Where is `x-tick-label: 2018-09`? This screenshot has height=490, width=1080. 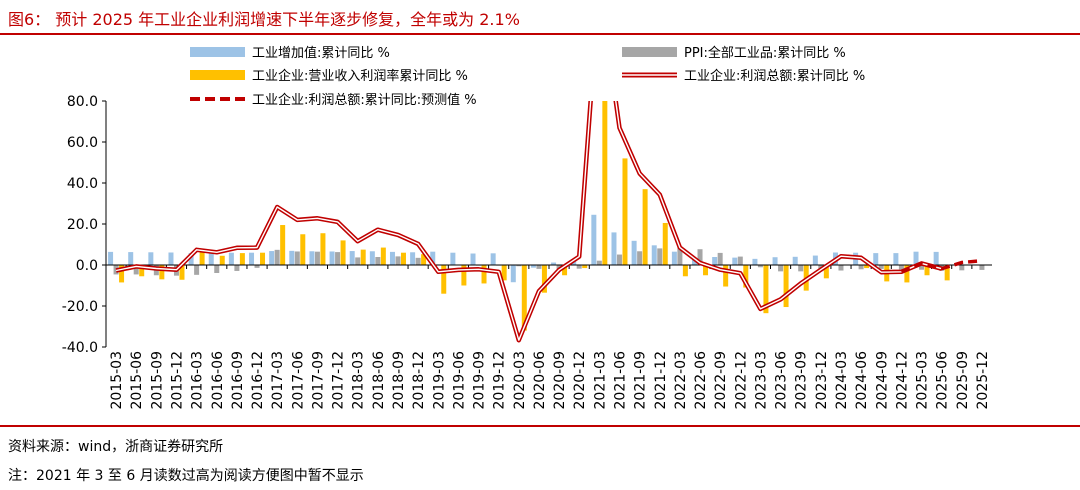
x-tick-label: 2018-09 is located at coordinates (399, 380).